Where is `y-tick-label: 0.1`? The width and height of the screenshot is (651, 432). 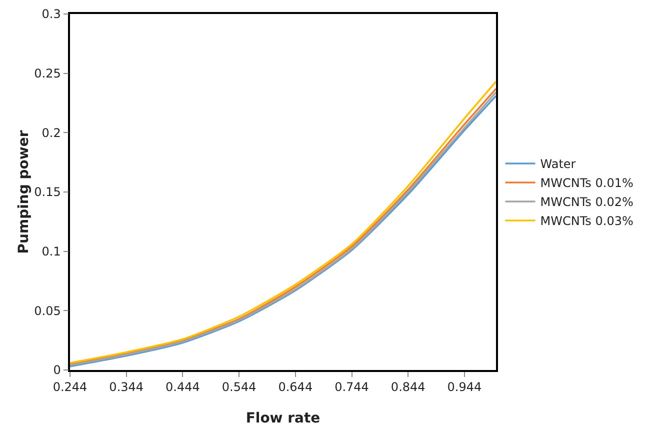 y-tick-label: 0.1 is located at coordinates (51, 251).